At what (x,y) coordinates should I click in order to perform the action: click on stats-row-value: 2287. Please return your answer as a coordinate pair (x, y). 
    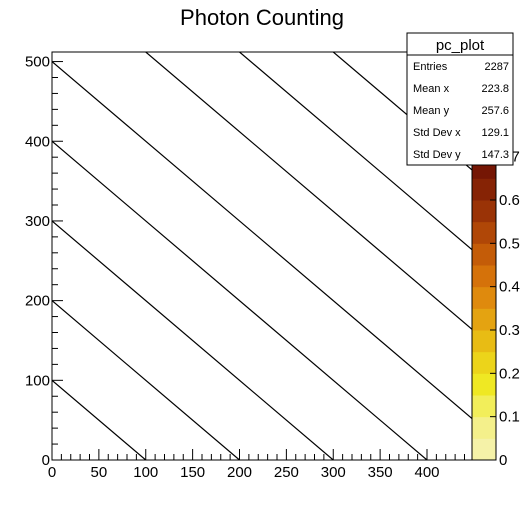
    Looking at the image, I should click on (497, 67).